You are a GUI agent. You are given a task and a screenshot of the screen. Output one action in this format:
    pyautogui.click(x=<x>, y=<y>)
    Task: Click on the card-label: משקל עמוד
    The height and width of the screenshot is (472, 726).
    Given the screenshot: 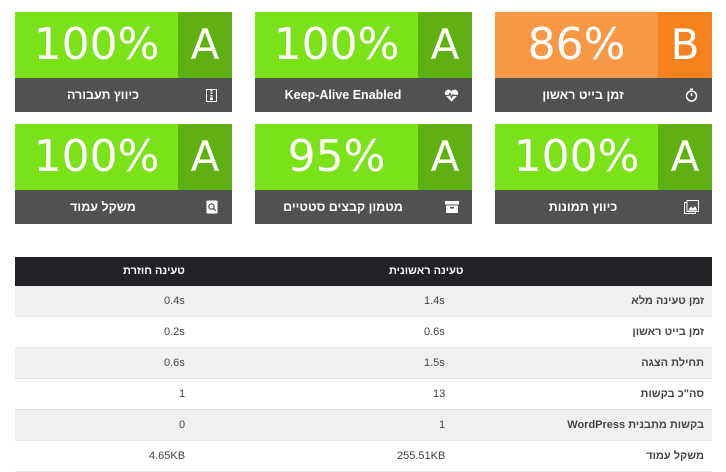 What is the action you would take?
    pyautogui.click(x=103, y=207)
    